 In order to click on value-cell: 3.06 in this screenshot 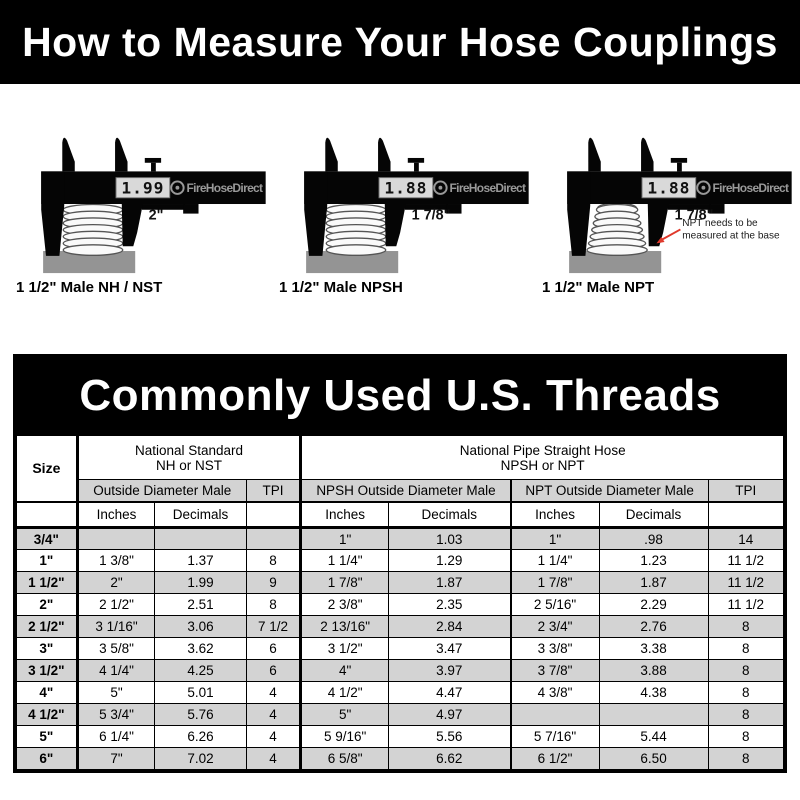, I will do `click(200, 626)`.